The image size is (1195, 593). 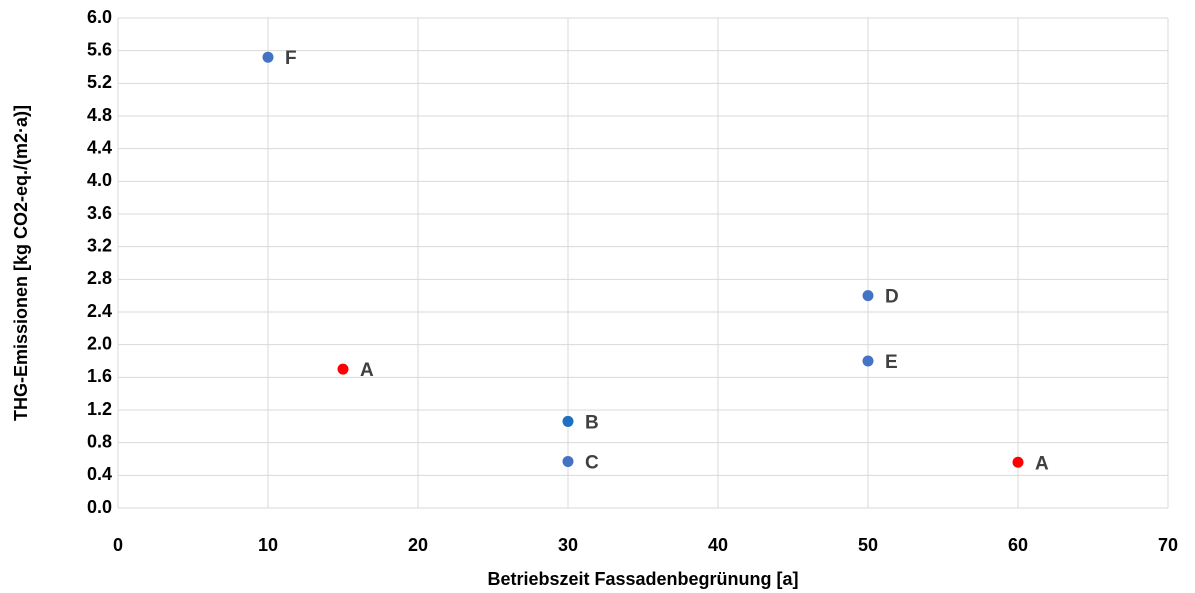 I want to click on y-tick-label: 1.6, so click(x=99, y=376).